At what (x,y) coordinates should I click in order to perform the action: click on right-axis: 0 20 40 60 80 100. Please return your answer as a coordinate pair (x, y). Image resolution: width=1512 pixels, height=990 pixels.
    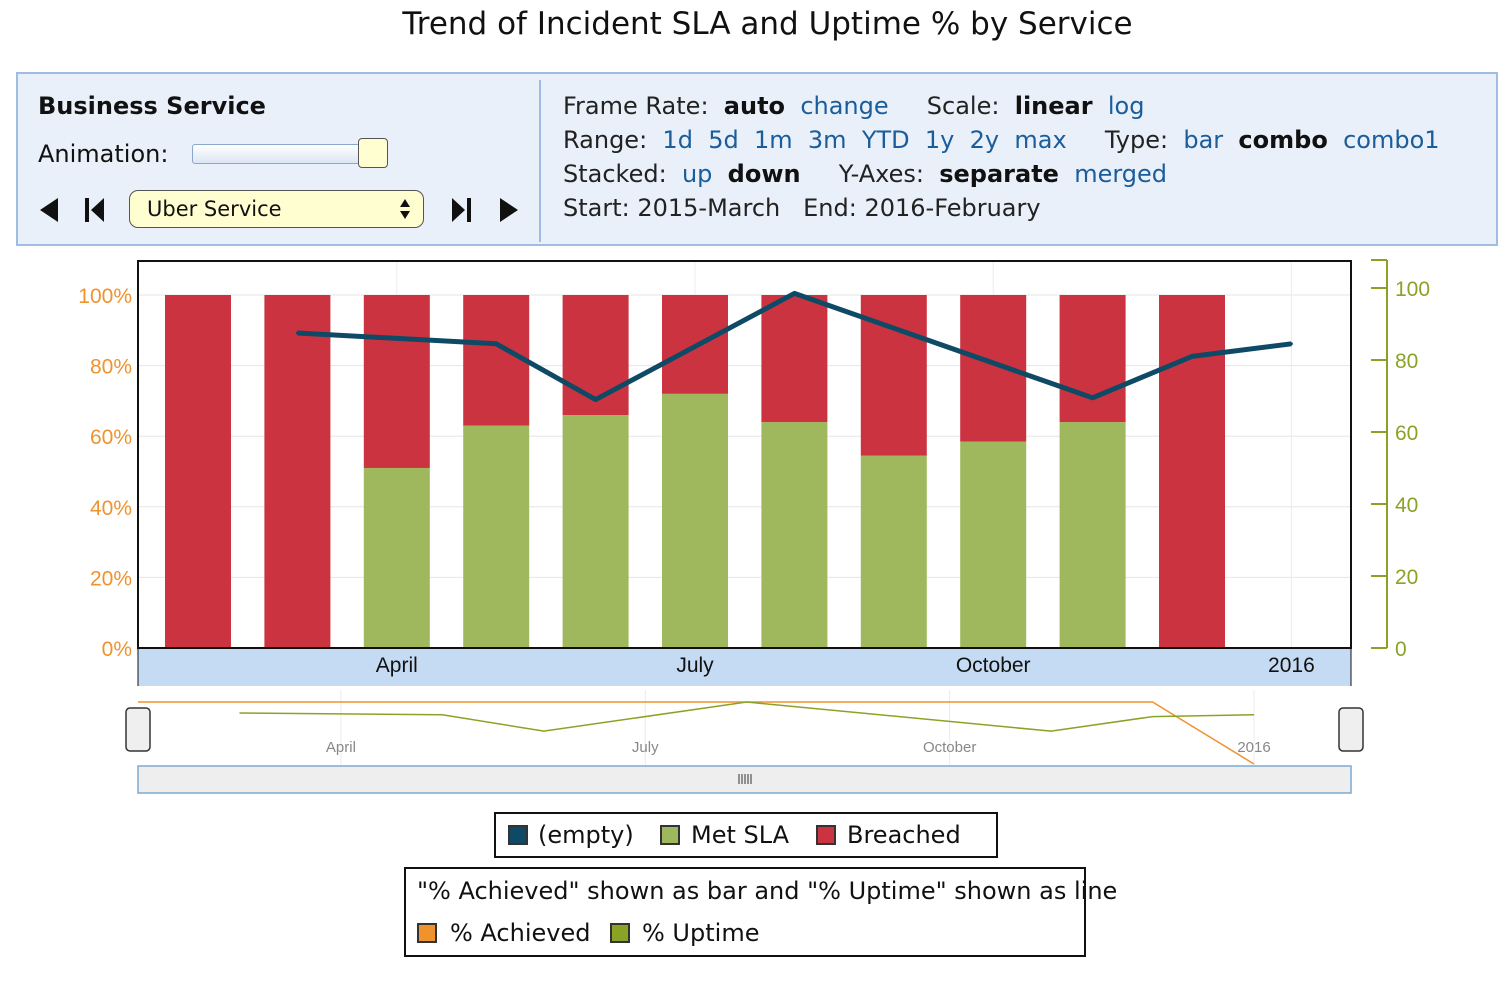
    Looking at the image, I should click on (1400, 460).